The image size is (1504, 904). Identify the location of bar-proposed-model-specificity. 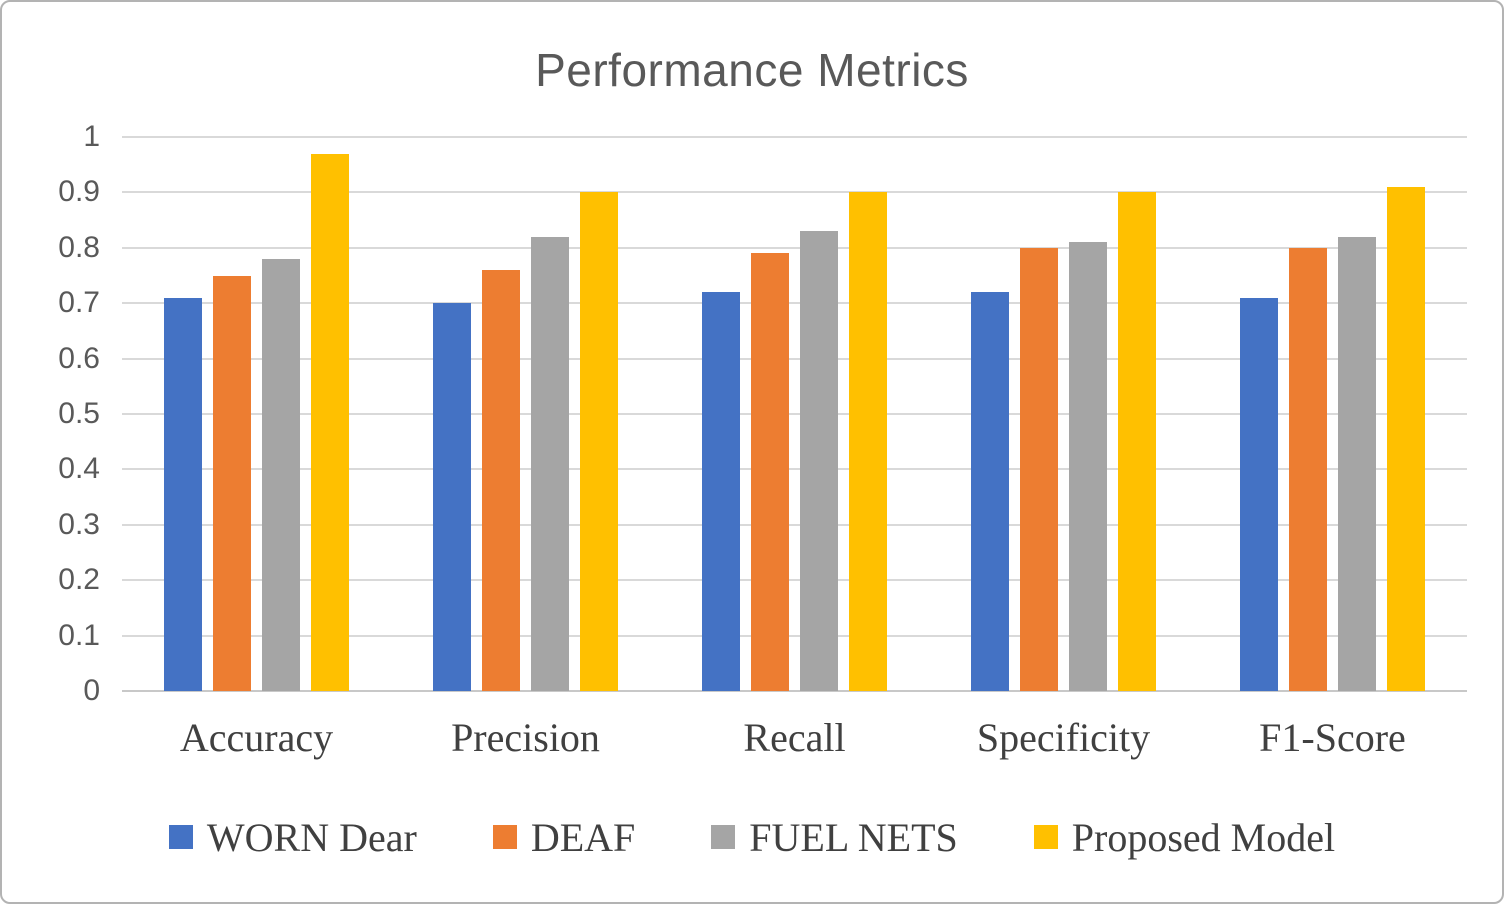
(1137, 441).